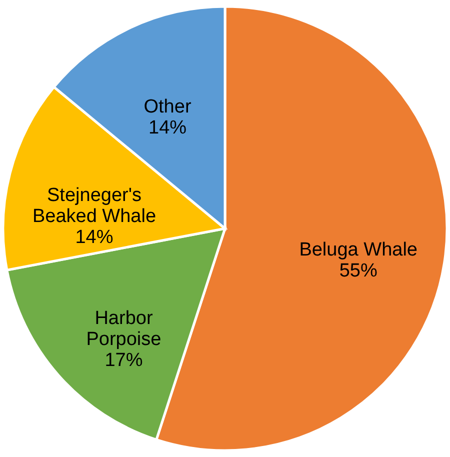  Describe the element at coordinates (358, 271) in the screenshot. I see `data-label: 55%` at that location.